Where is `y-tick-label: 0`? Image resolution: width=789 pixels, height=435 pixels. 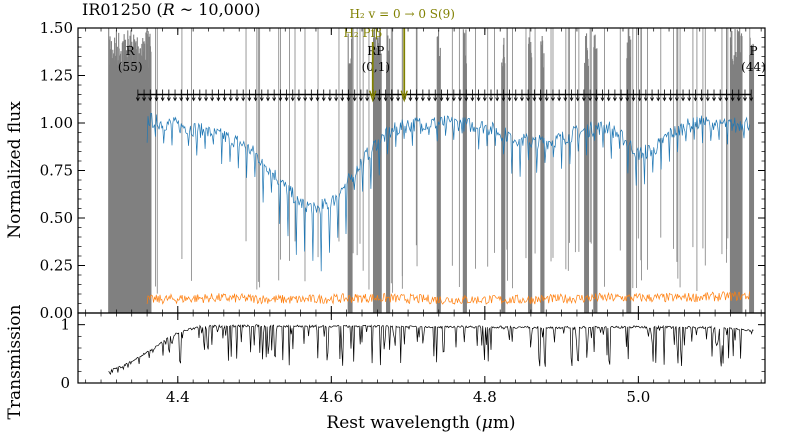
y-tick-label: 0 is located at coordinates (65, 383).